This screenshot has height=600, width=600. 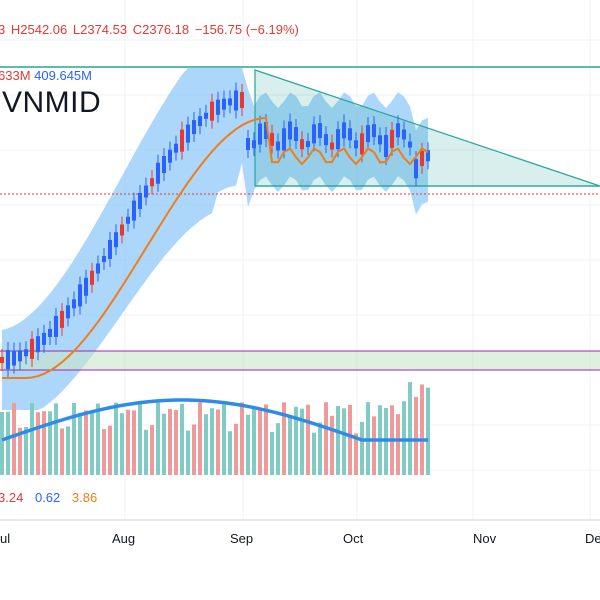 I want to click on open-value: 3, so click(x=3, y=29).